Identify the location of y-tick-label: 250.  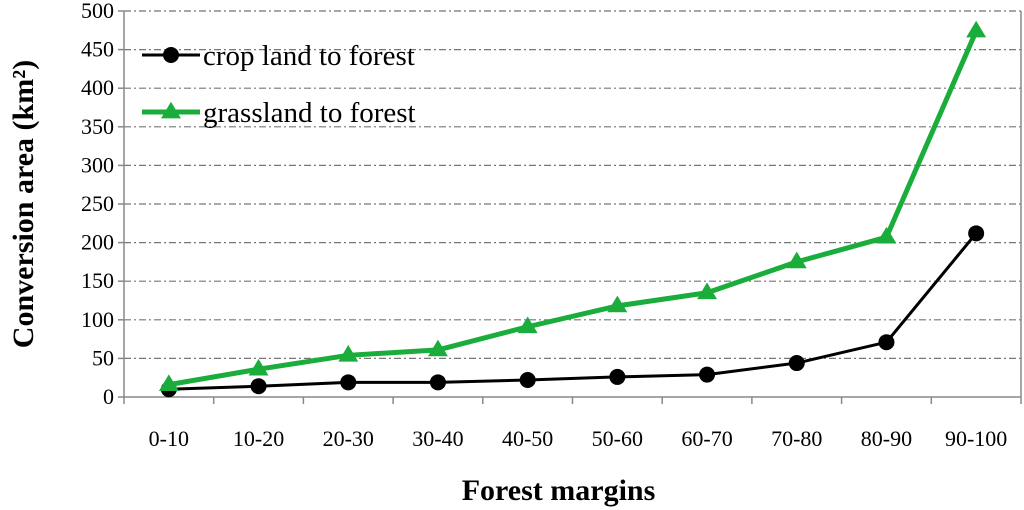
(97, 203).